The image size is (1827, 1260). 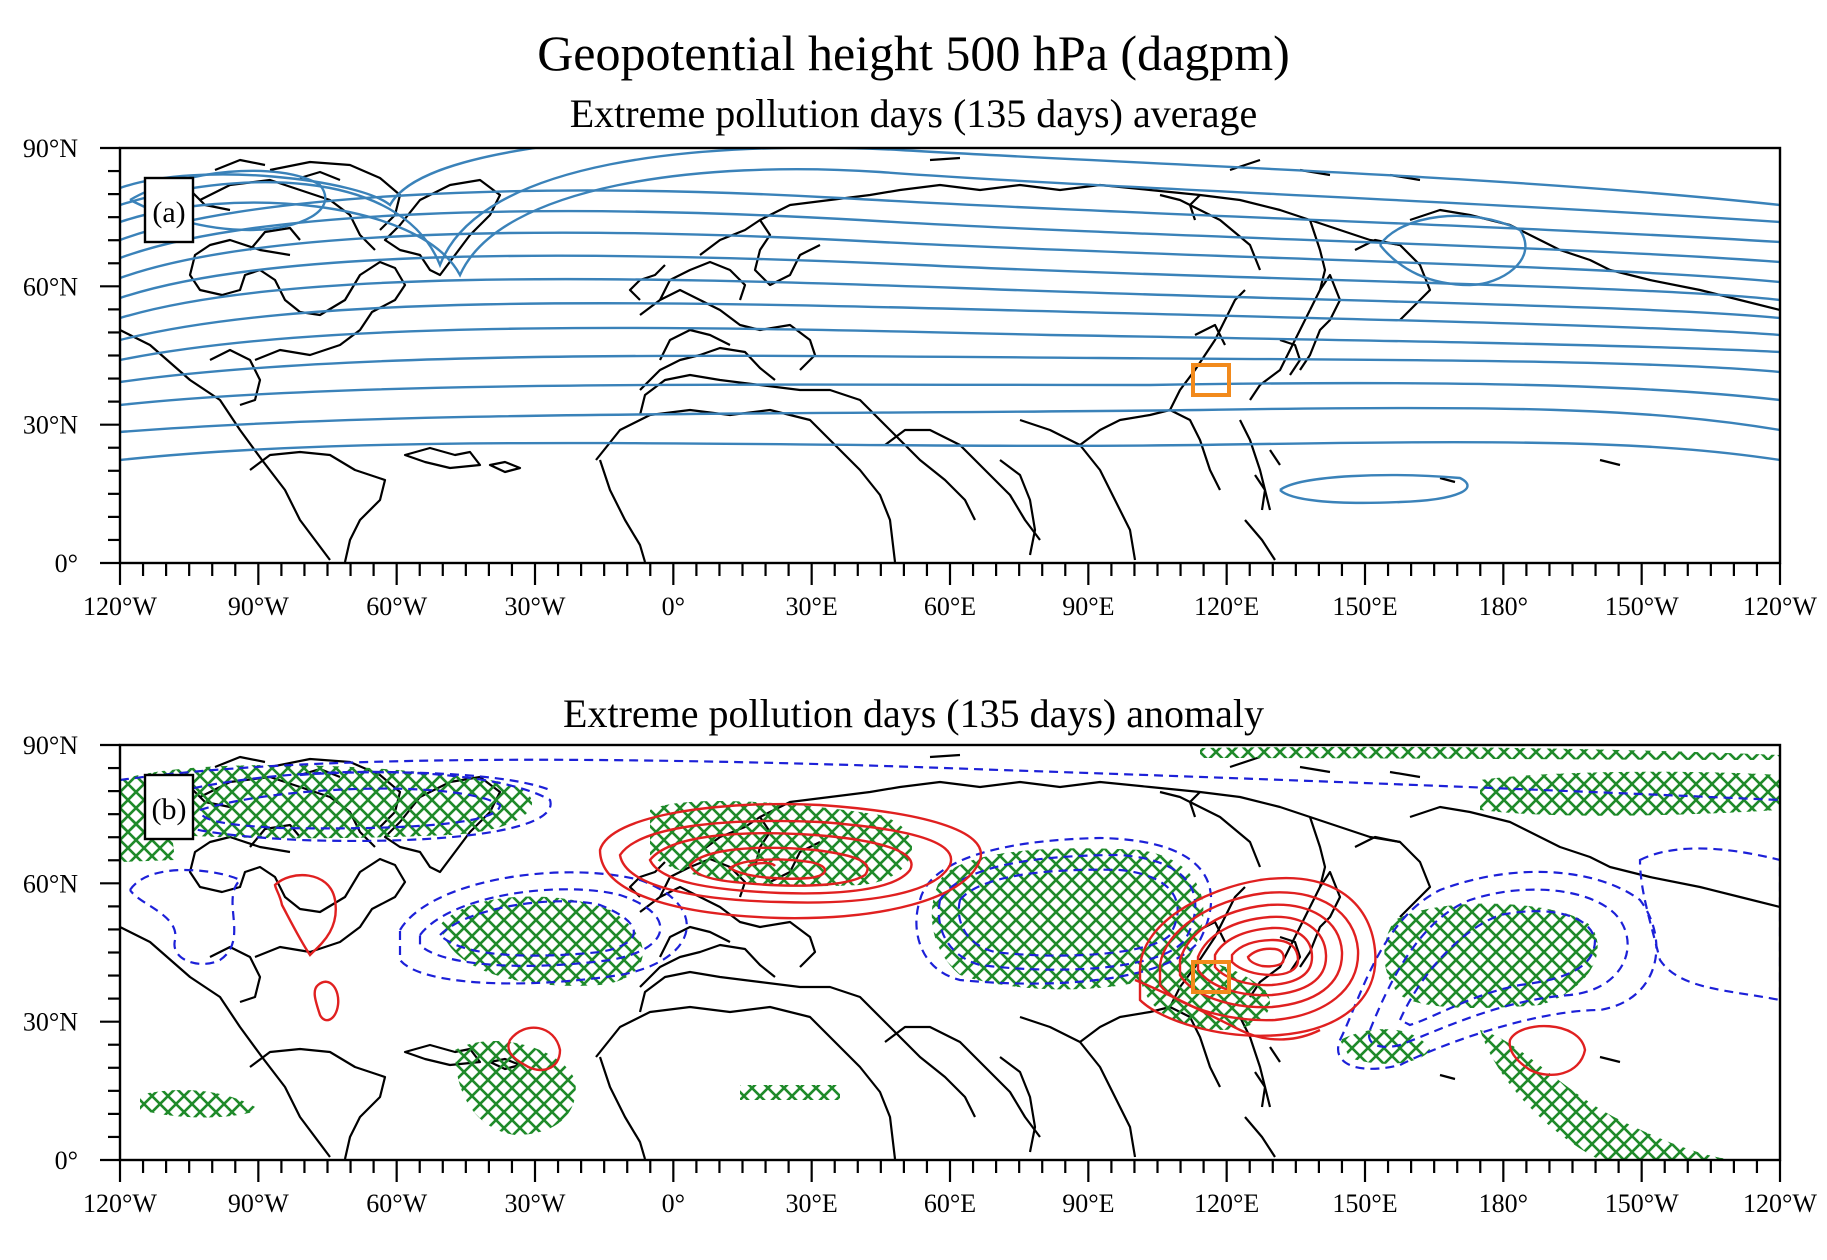 I want to click on panel-a-y-axis-labels: 0° 30°N 60°N 90°N, so click(x=50, y=356).